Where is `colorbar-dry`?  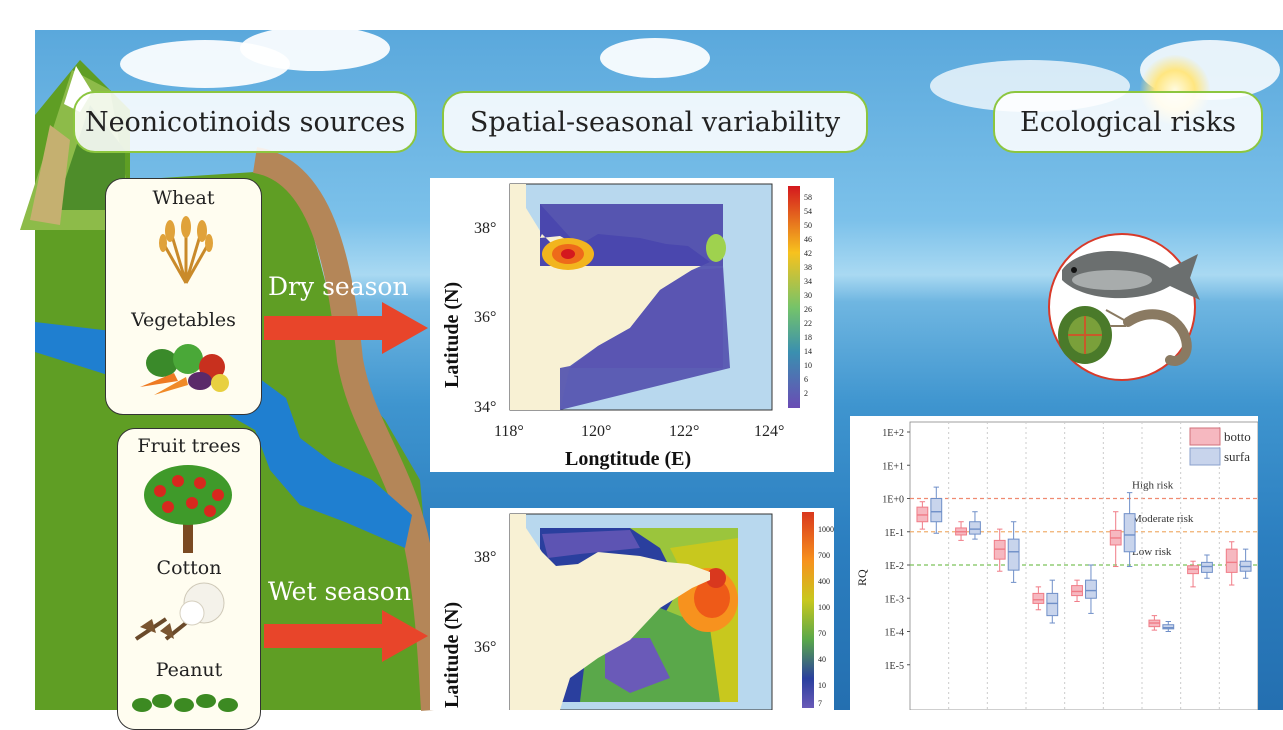
colorbar-dry is located at coordinates (794, 297).